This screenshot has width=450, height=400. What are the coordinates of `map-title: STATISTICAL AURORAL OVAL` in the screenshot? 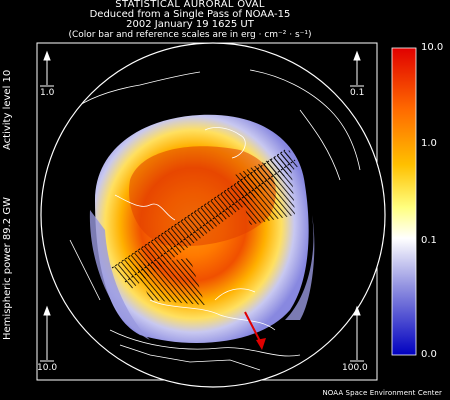 It's located at (190, 5).